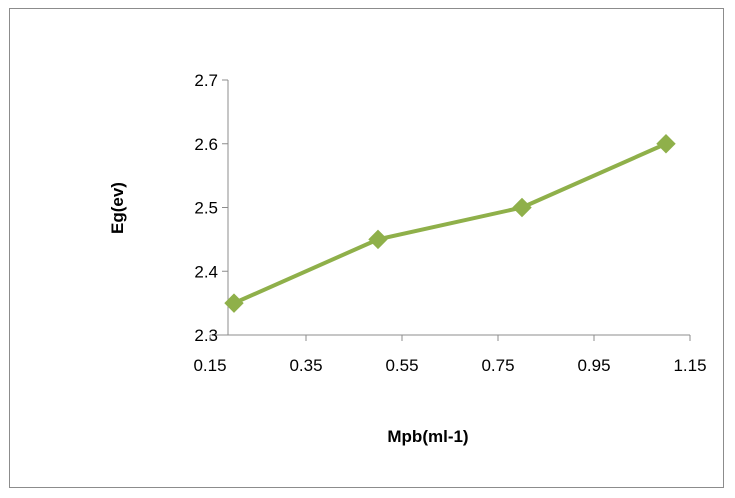 This screenshot has width=735, height=498. Describe the element at coordinates (689, 365) in the screenshot. I see `x-tick-label: 1.15` at that location.